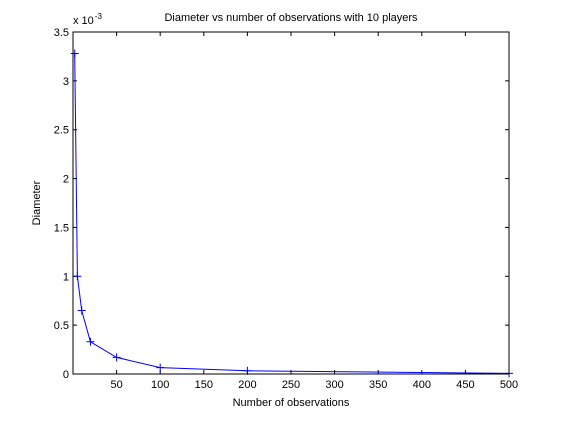 This screenshot has height=425, width=561. I want to click on y-axis-label: Diameter, so click(37, 202).